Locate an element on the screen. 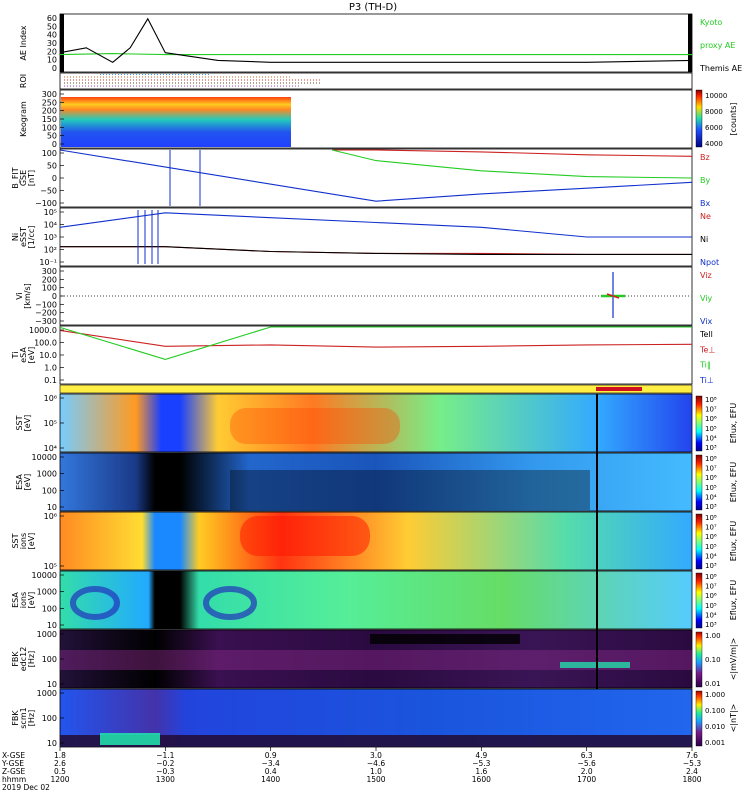 The width and height of the screenshot is (750, 804). x-tick-label: 2.0 is located at coordinates (587, 771).